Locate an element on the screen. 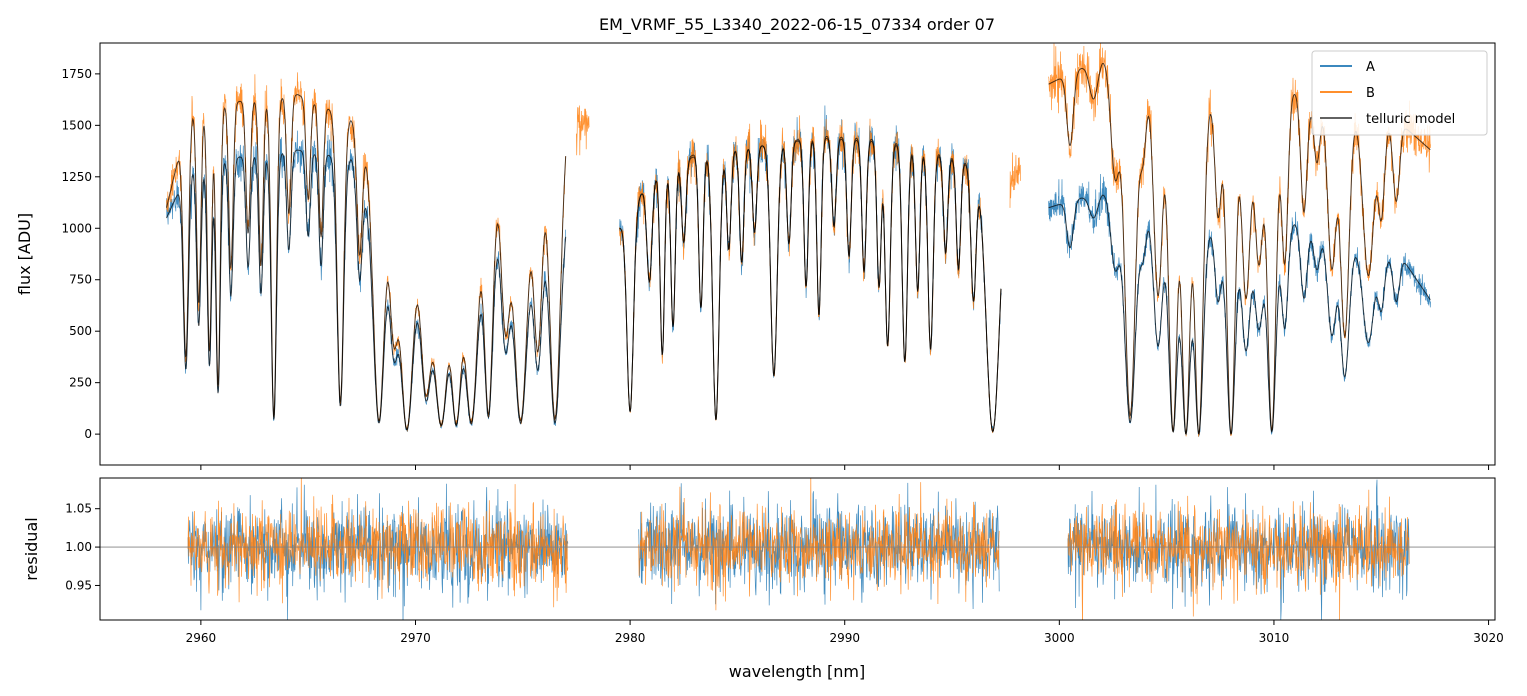  top-y-tick-label-0: 0 is located at coordinates (88, 434).